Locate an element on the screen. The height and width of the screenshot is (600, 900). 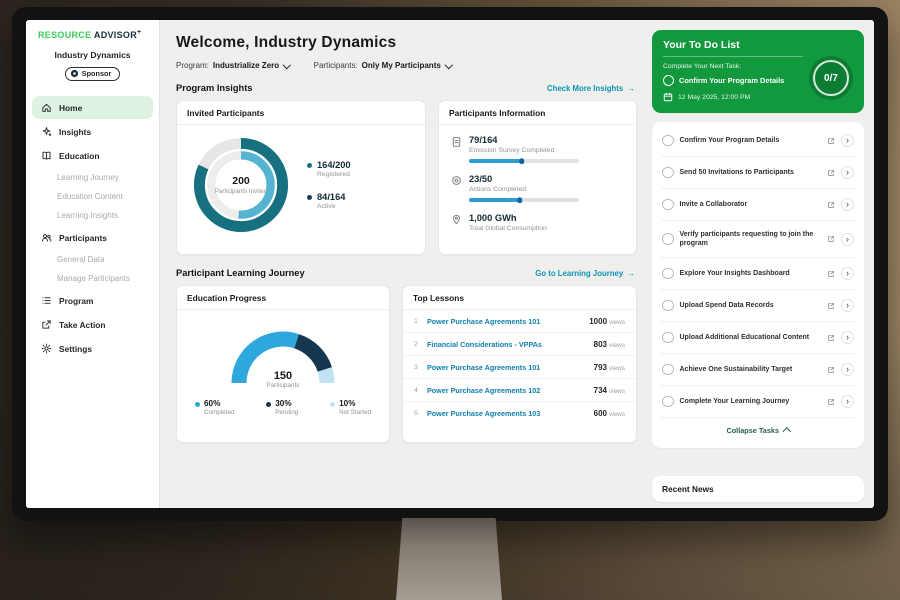
lesson-row: 3 Power Purchase Agreements 101 793 views is located at coordinates (519, 367).